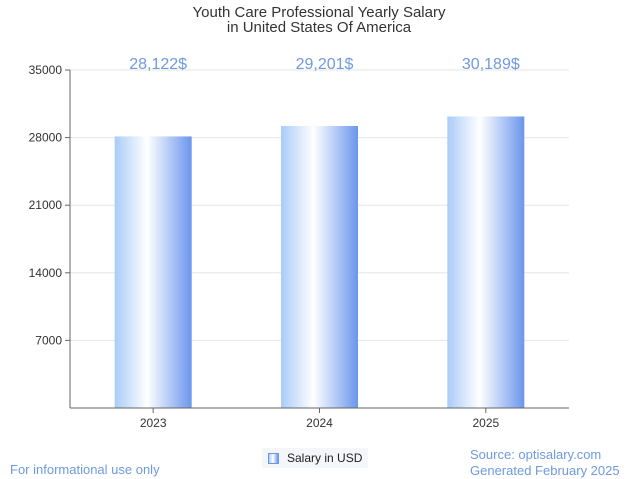 The height and width of the screenshot is (479, 638). I want to click on legend-swatch-icon, so click(273, 458).